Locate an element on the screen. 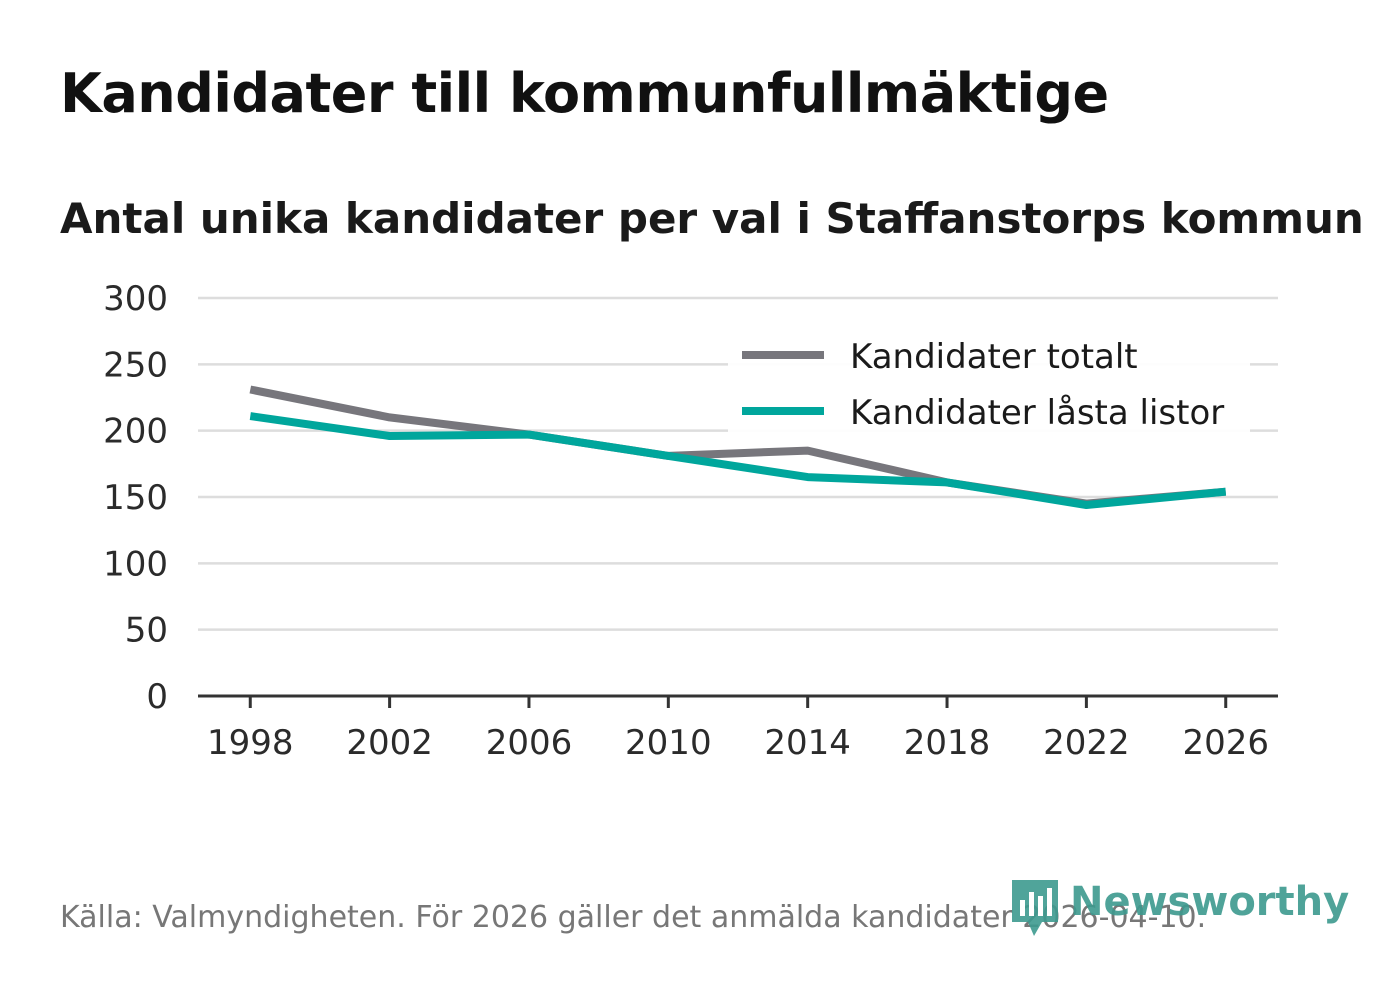 This screenshot has height=999, width=1382. x-tick-label-2010: 2010 is located at coordinates (668, 743).